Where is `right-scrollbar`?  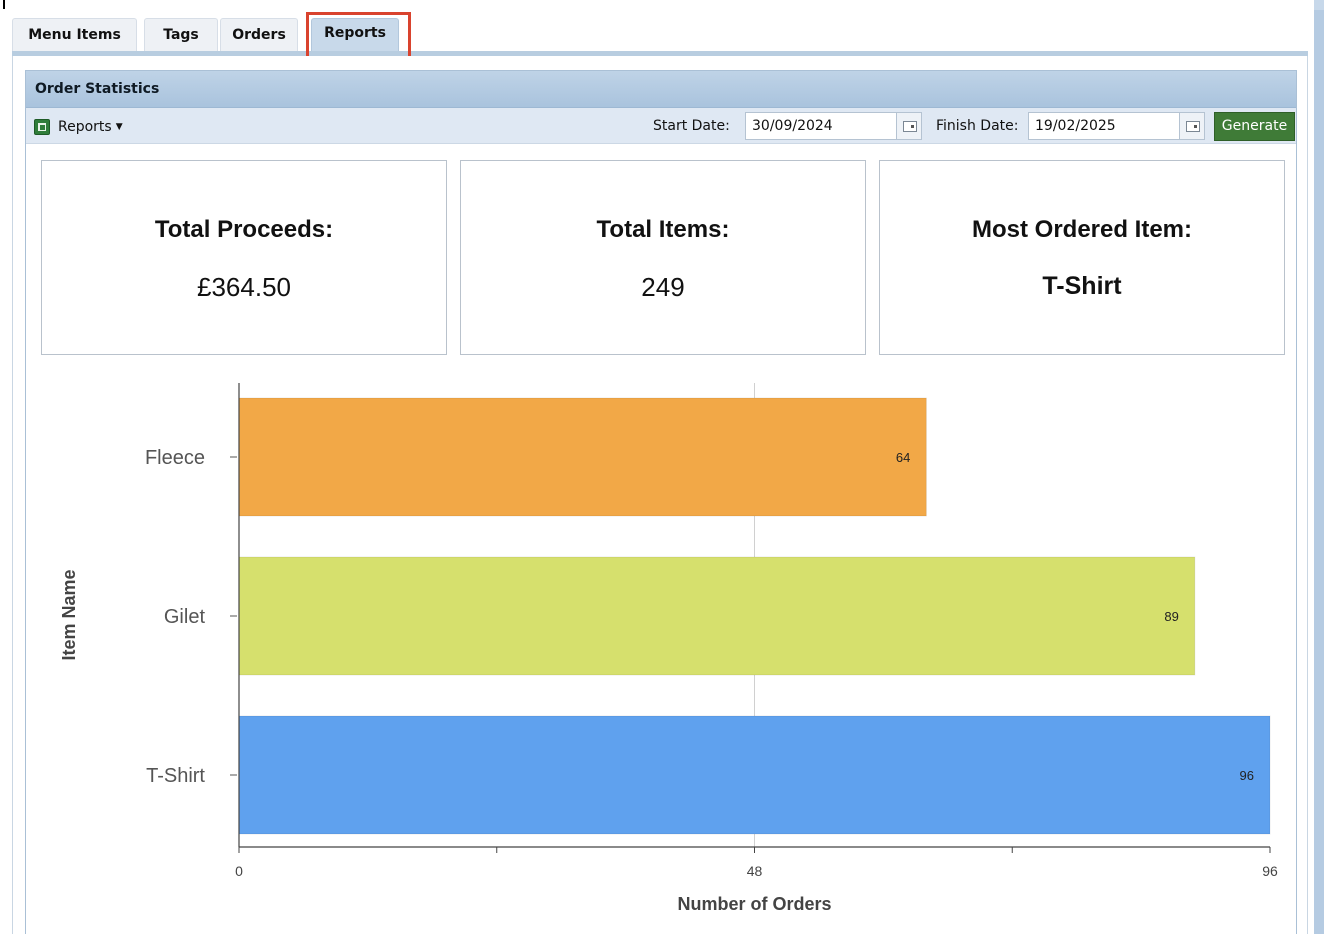 right-scrollbar is located at coordinates (1319, 467).